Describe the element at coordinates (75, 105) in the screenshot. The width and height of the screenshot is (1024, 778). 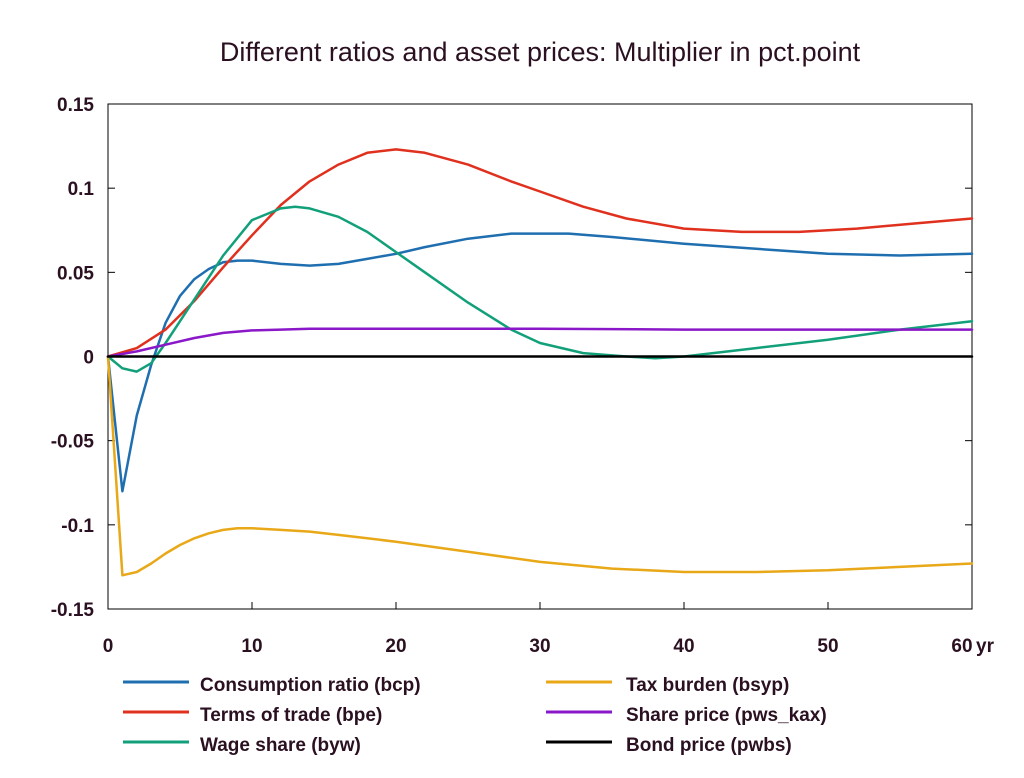
I see `y-tick-label-0.15: 0.15` at that location.